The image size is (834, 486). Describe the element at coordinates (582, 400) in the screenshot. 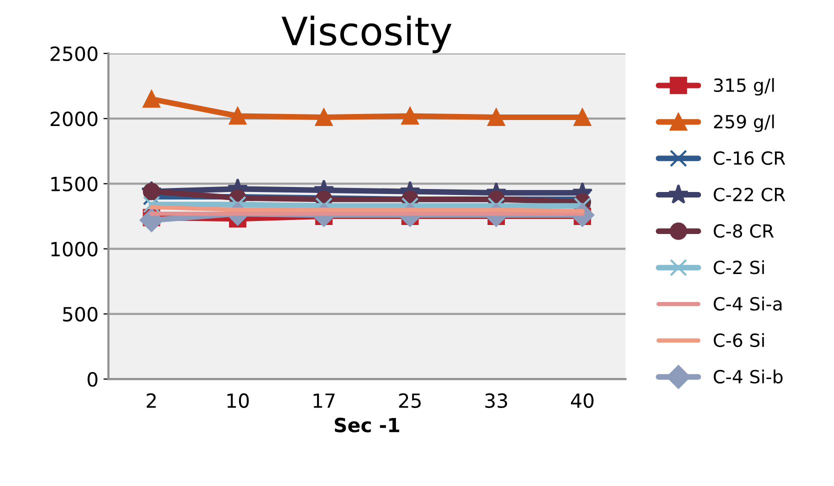

I see `x-tick-label: 40` at that location.